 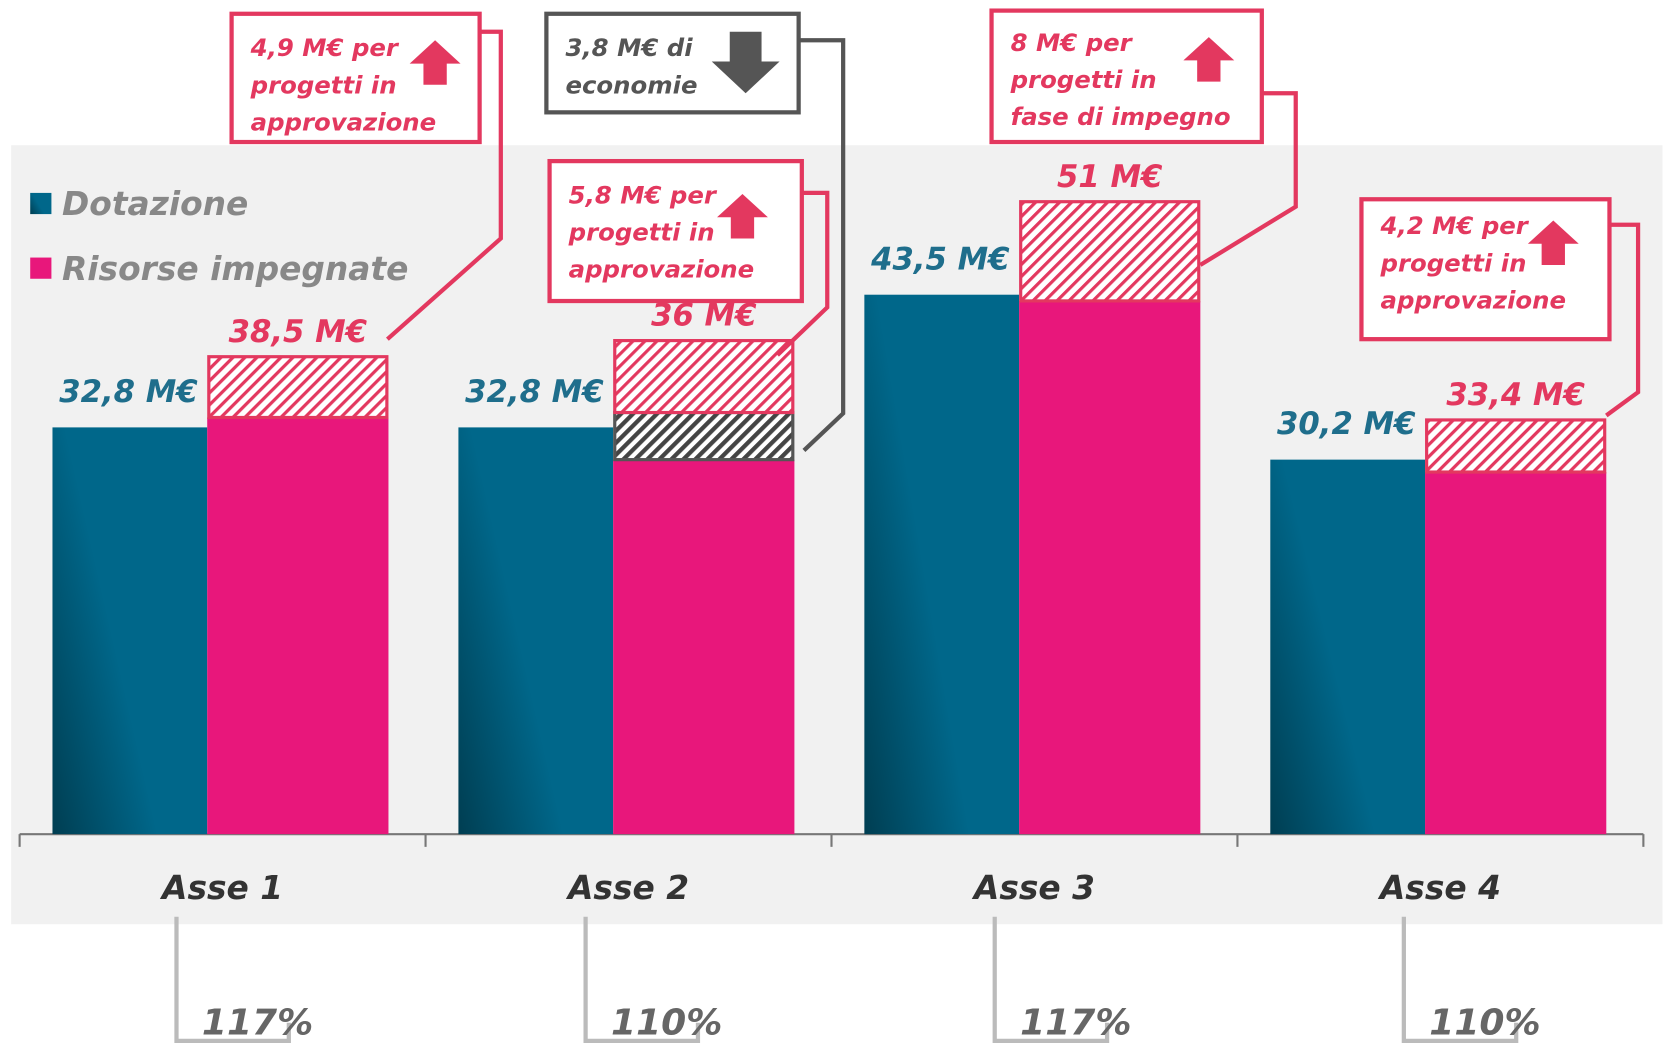 What do you see at coordinates (1455, 225) in the screenshot?
I see `annotation-line: 4,2 M€ per` at bounding box center [1455, 225].